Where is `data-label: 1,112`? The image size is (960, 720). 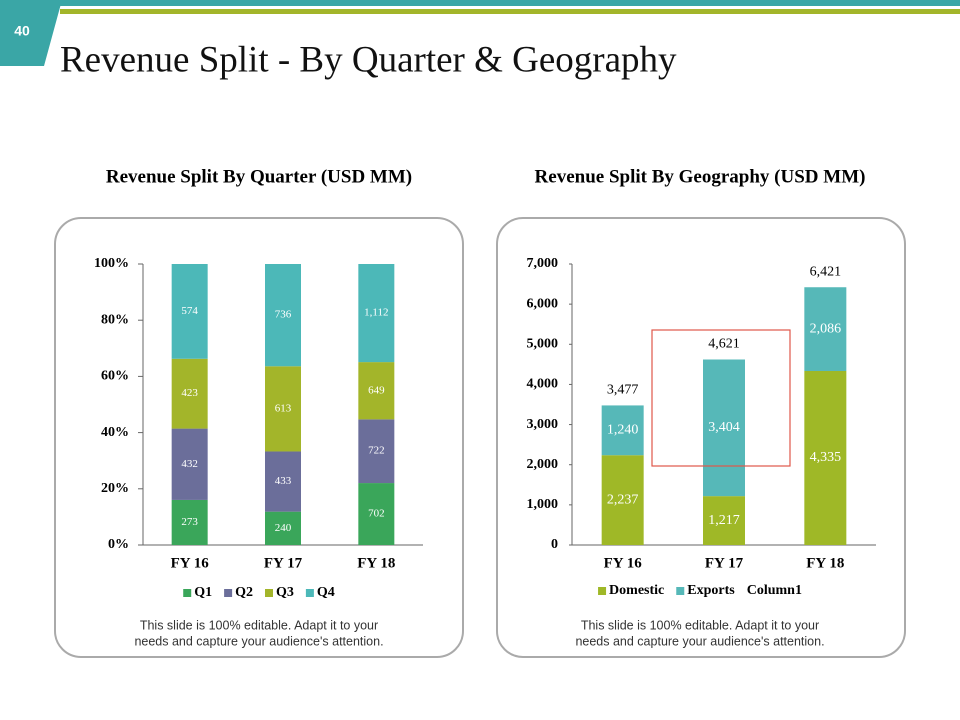
data-label: 1,112 is located at coordinates (376, 313).